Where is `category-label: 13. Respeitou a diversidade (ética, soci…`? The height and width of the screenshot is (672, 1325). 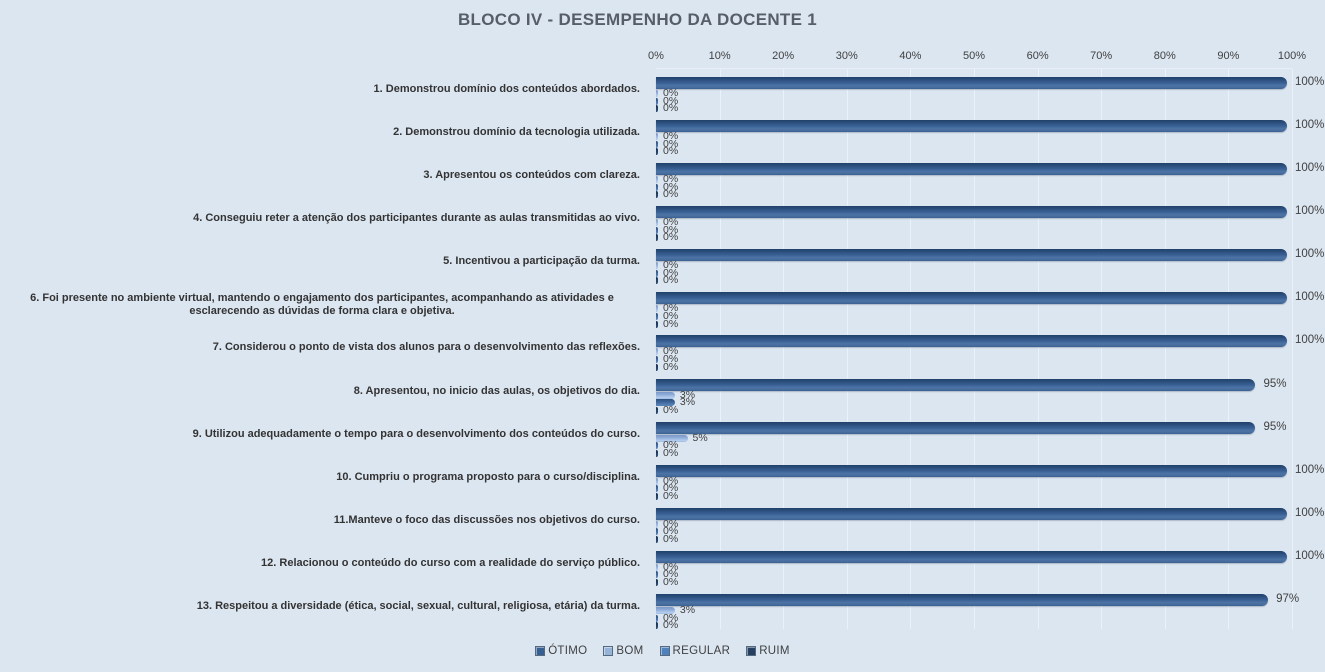
category-label: 13. Respeitou a diversidade (ética, soci… is located at coordinates (418, 605).